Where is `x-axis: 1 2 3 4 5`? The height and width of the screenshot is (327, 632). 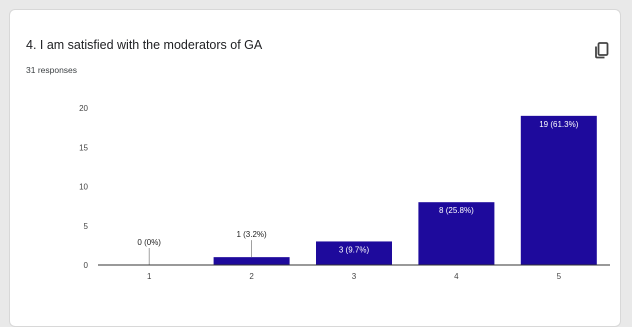
x-axis: 1 2 3 4 5 is located at coordinates (354, 276).